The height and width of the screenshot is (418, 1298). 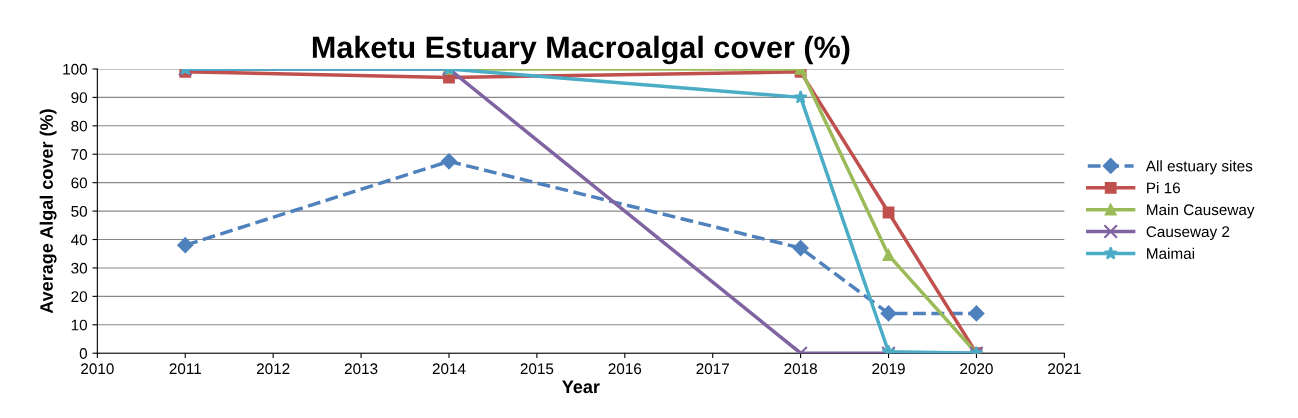 I want to click on x-tick-label: 2011, so click(x=185, y=369).